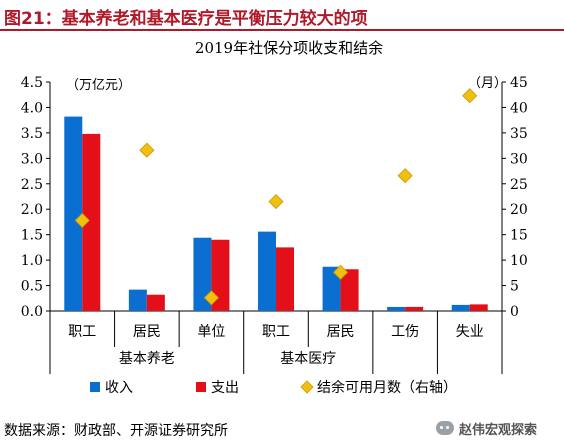  What do you see at coordinates (211, 332) in the screenshot?
I see `category-label: 单位` at bounding box center [211, 332].